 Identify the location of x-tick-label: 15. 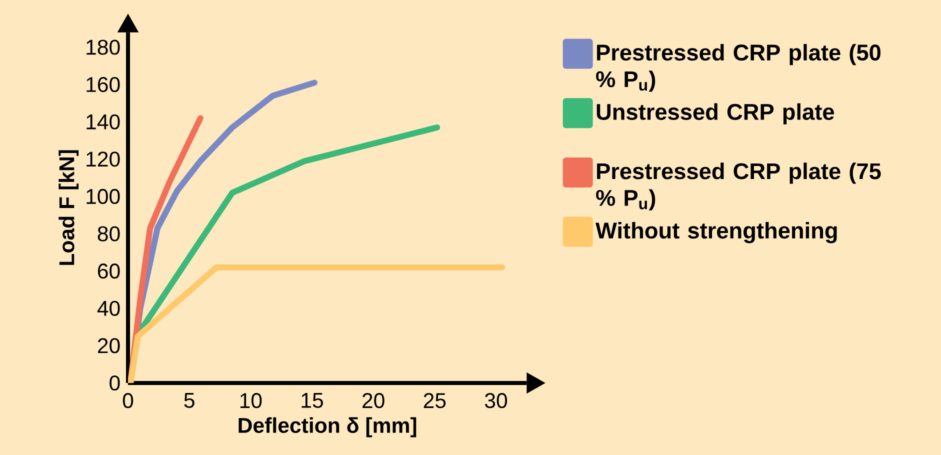
(312, 400).